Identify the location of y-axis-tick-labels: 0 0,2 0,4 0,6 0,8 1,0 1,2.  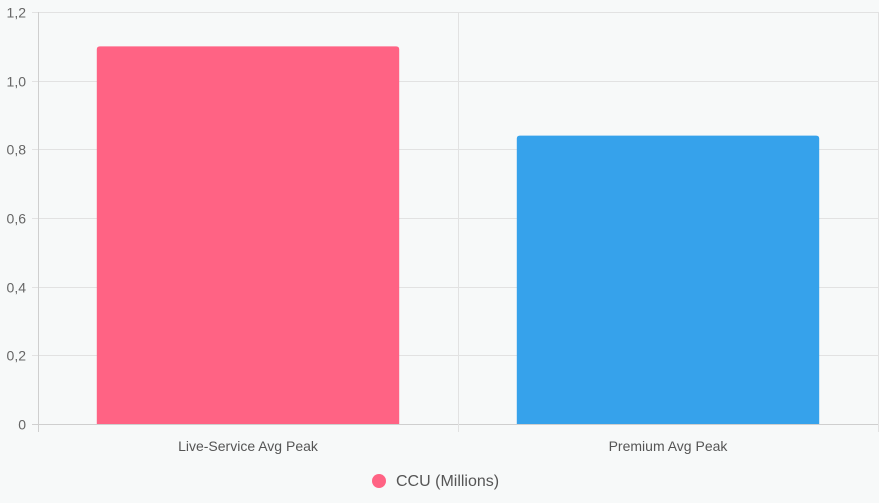
(17, 219).